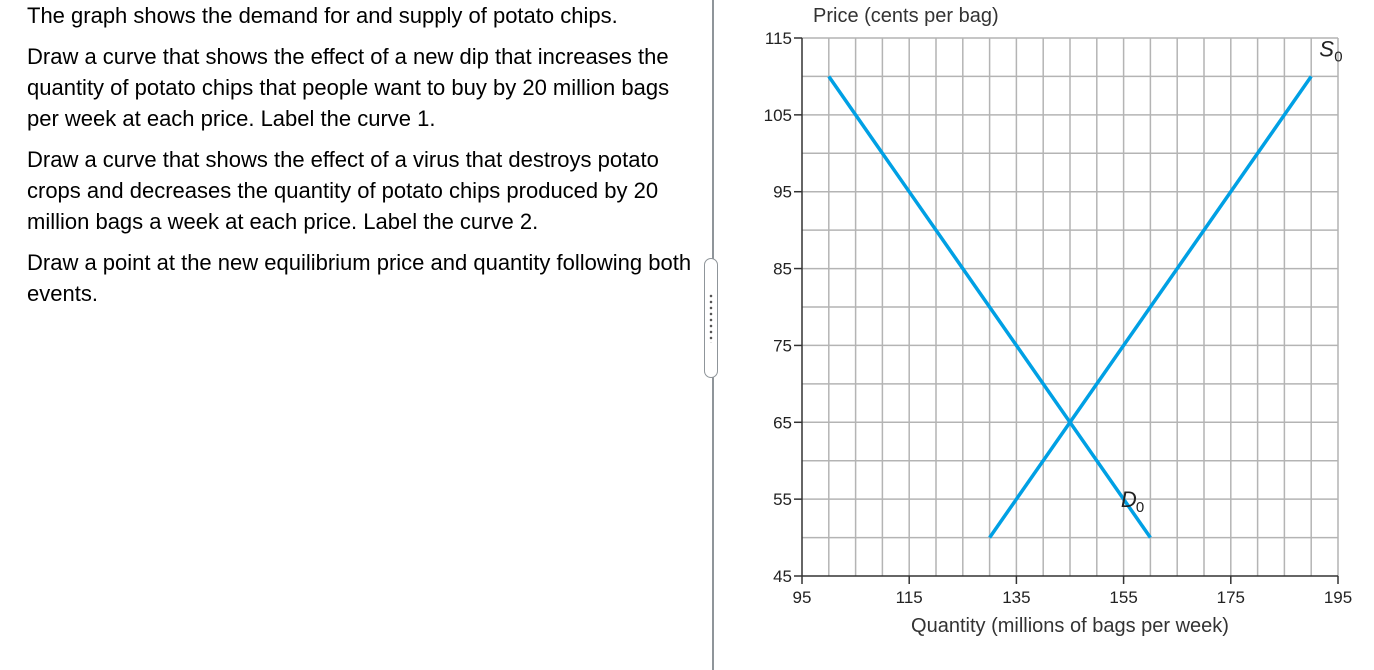  I want to click on y-tick-label: 85, so click(782, 269).